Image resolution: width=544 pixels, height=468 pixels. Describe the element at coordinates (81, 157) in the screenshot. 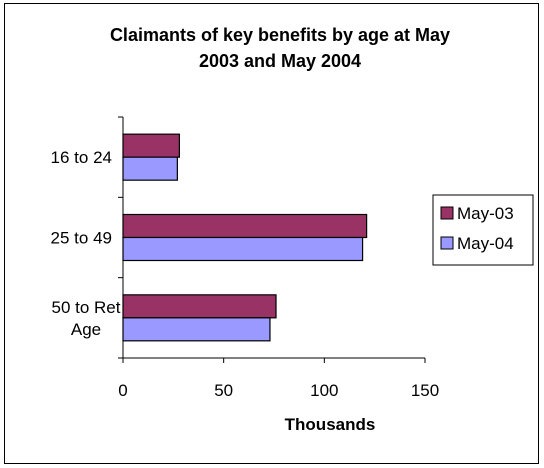

I see `category-label: 16 to 24` at that location.